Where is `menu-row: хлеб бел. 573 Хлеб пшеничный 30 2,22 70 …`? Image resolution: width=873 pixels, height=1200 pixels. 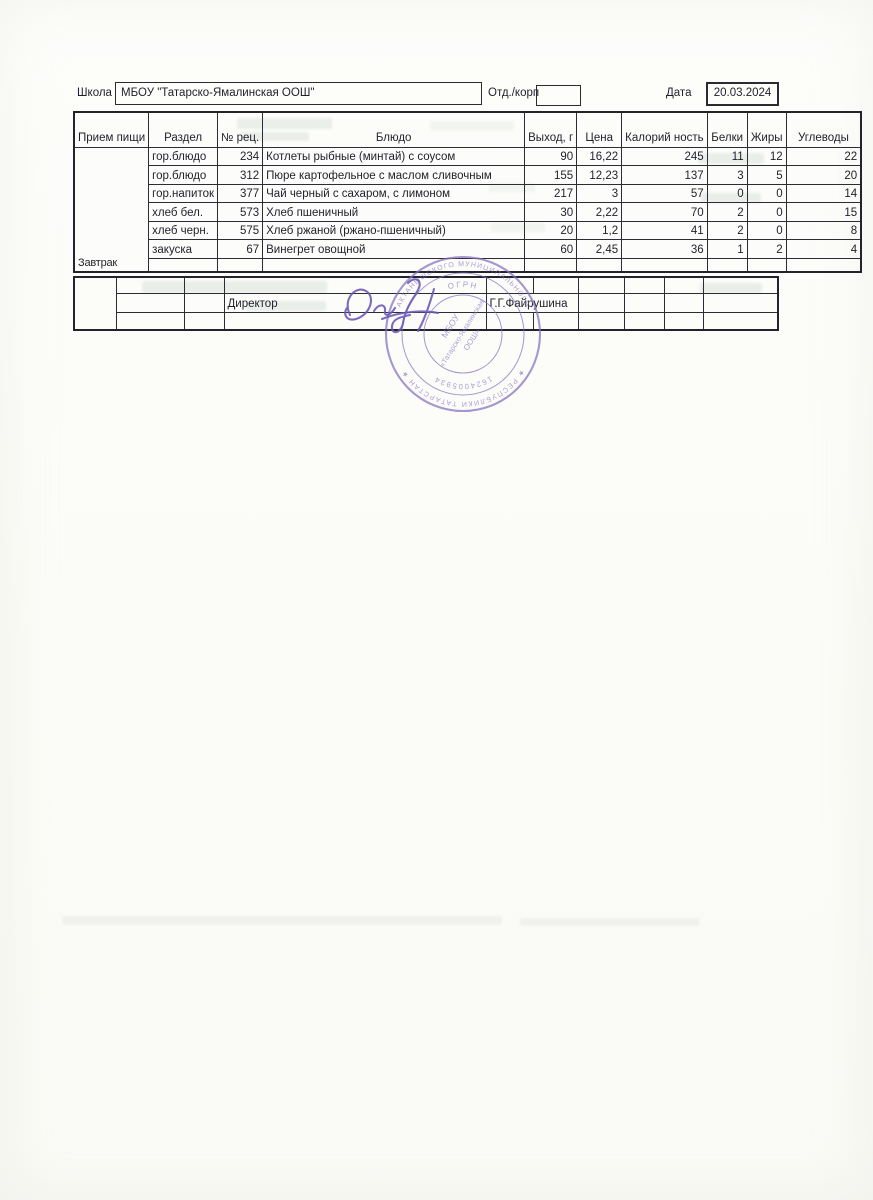 menu-row: хлеб бел. 573 Хлеб пшеничный 30 2,22 70 … is located at coordinates (468, 212).